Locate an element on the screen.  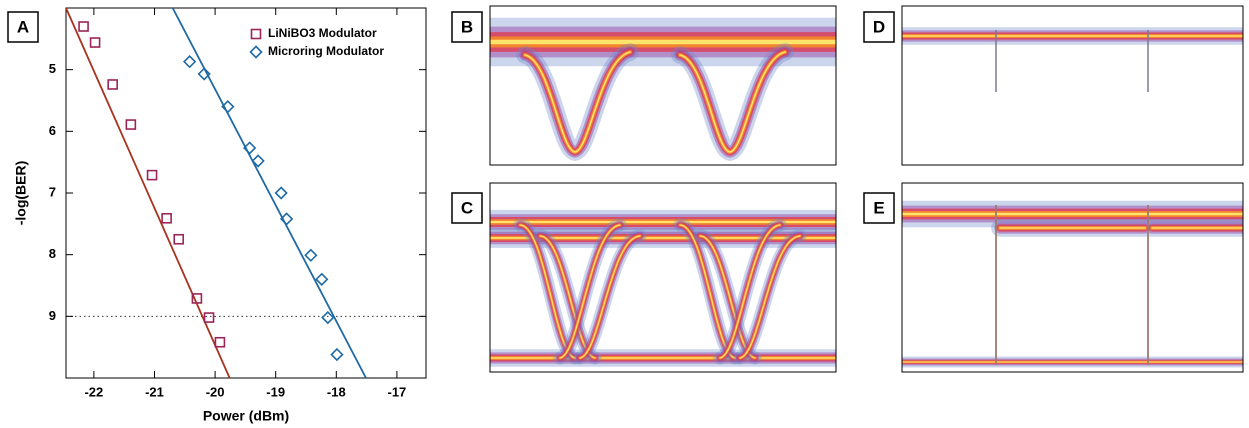
panel-label: C is located at coordinates (467, 207).